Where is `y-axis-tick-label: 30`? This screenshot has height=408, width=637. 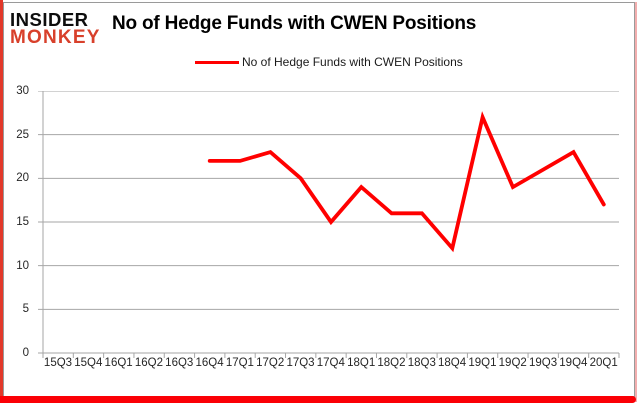 y-axis-tick-label: 30 is located at coordinates (22, 91).